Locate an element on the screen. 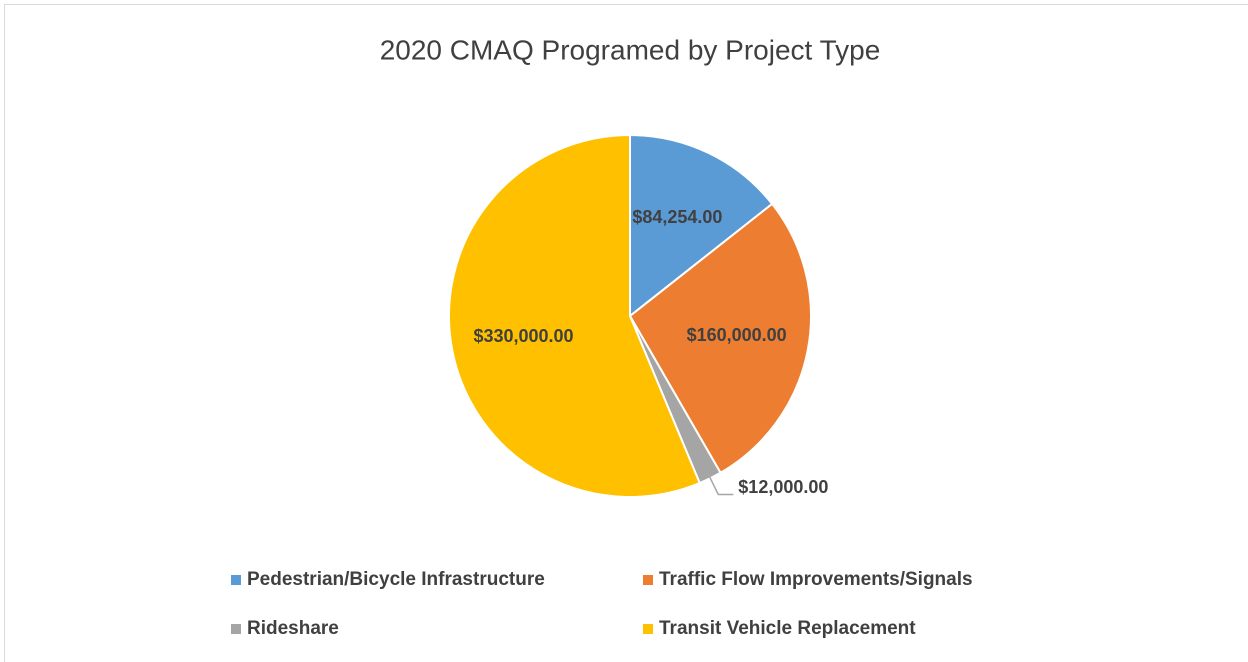 The width and height of the screenshot is (1248, 662). data-label: $330,000.00 is located at coordinates (523, 336).